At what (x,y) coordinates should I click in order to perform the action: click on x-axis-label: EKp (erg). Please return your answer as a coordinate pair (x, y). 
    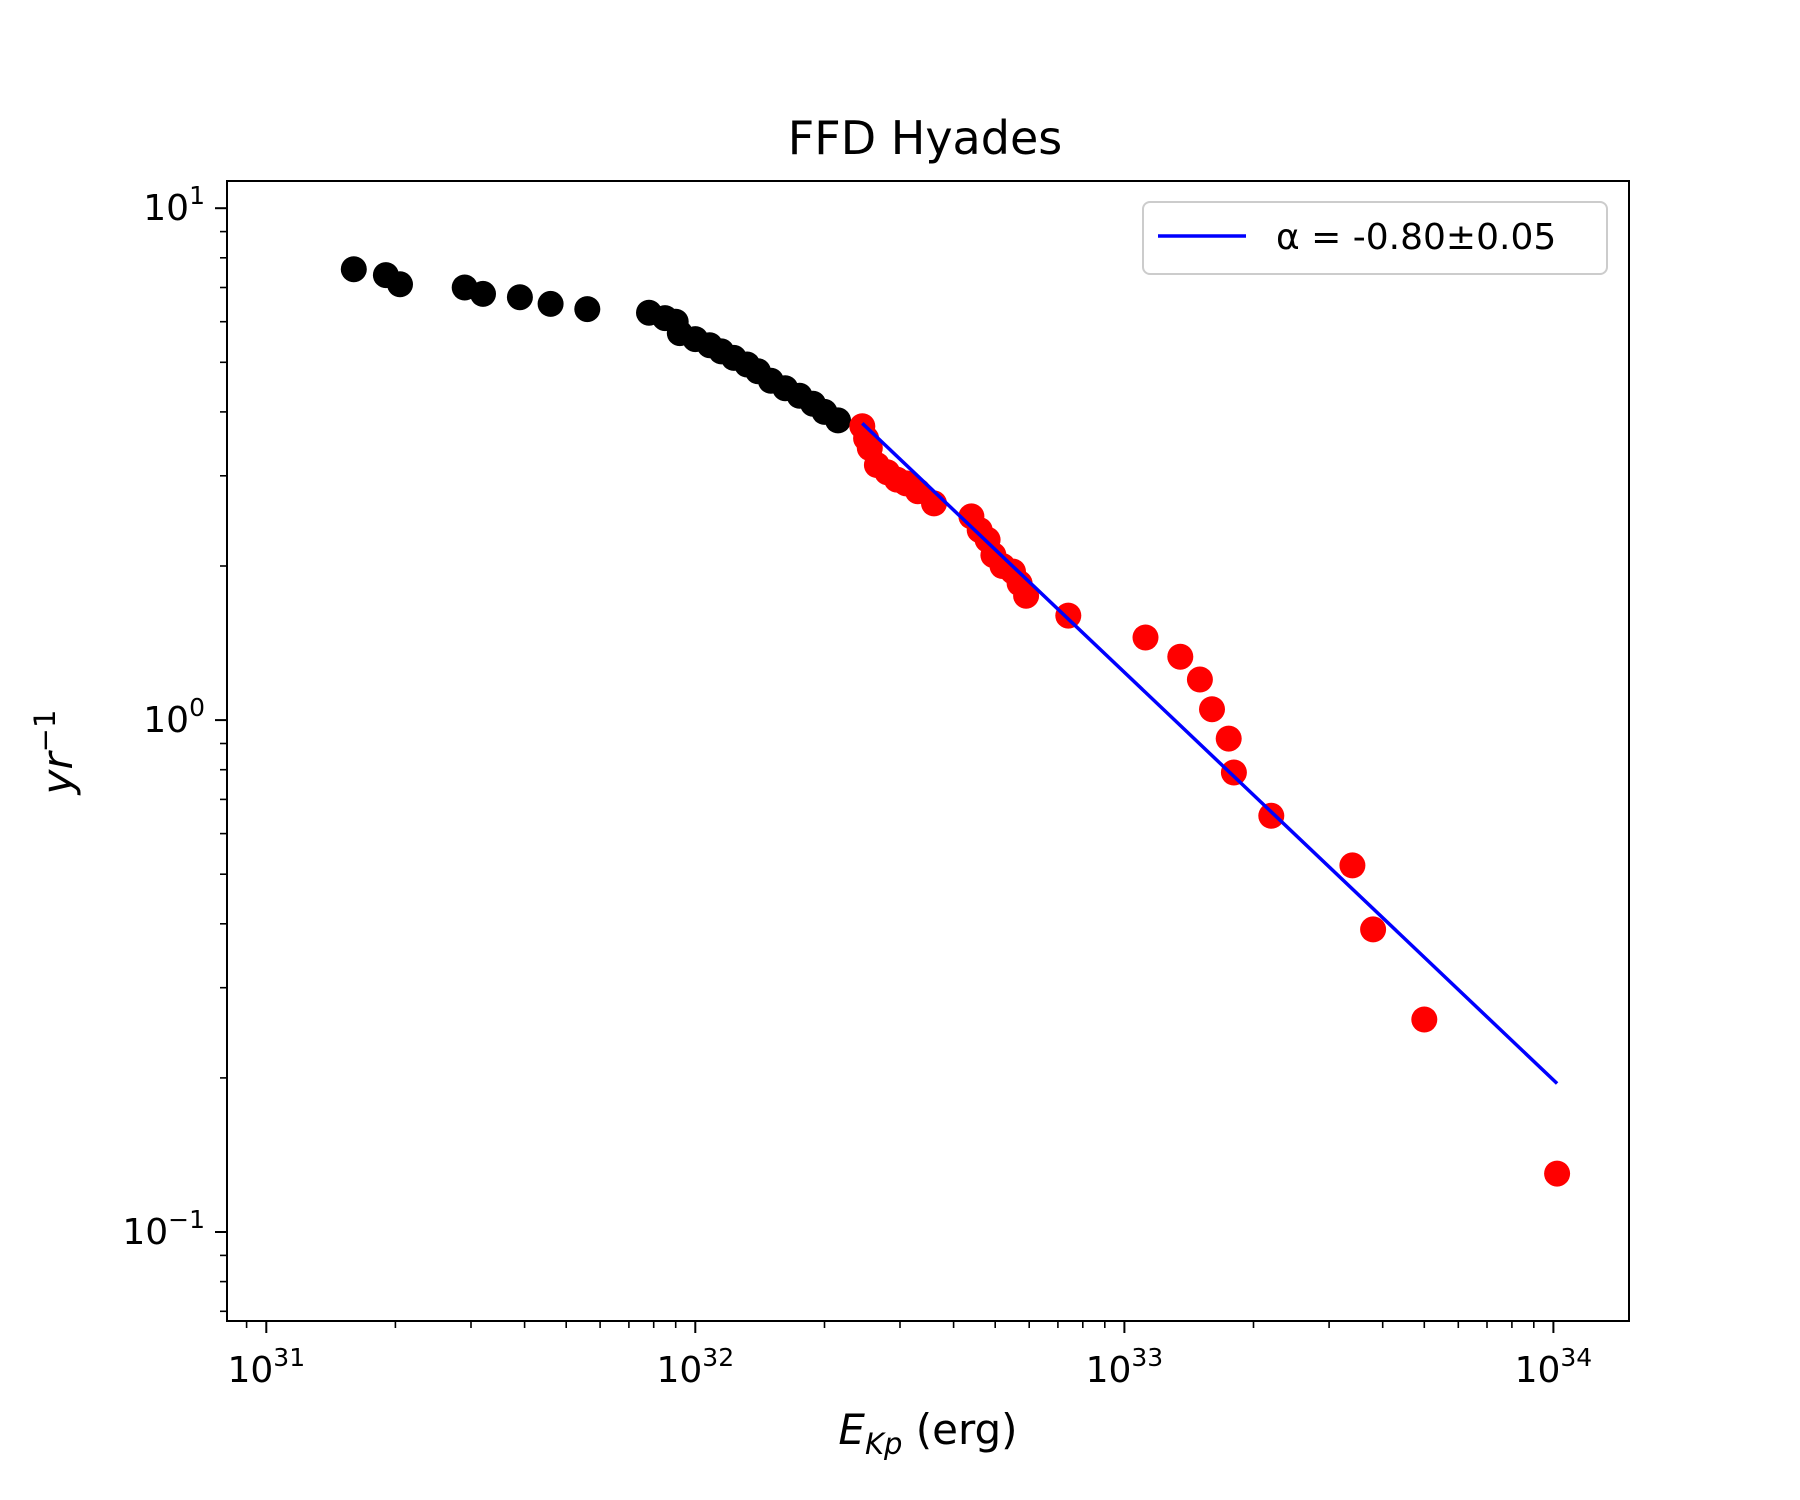
    Looking at the image, I should click on (927, 1433).